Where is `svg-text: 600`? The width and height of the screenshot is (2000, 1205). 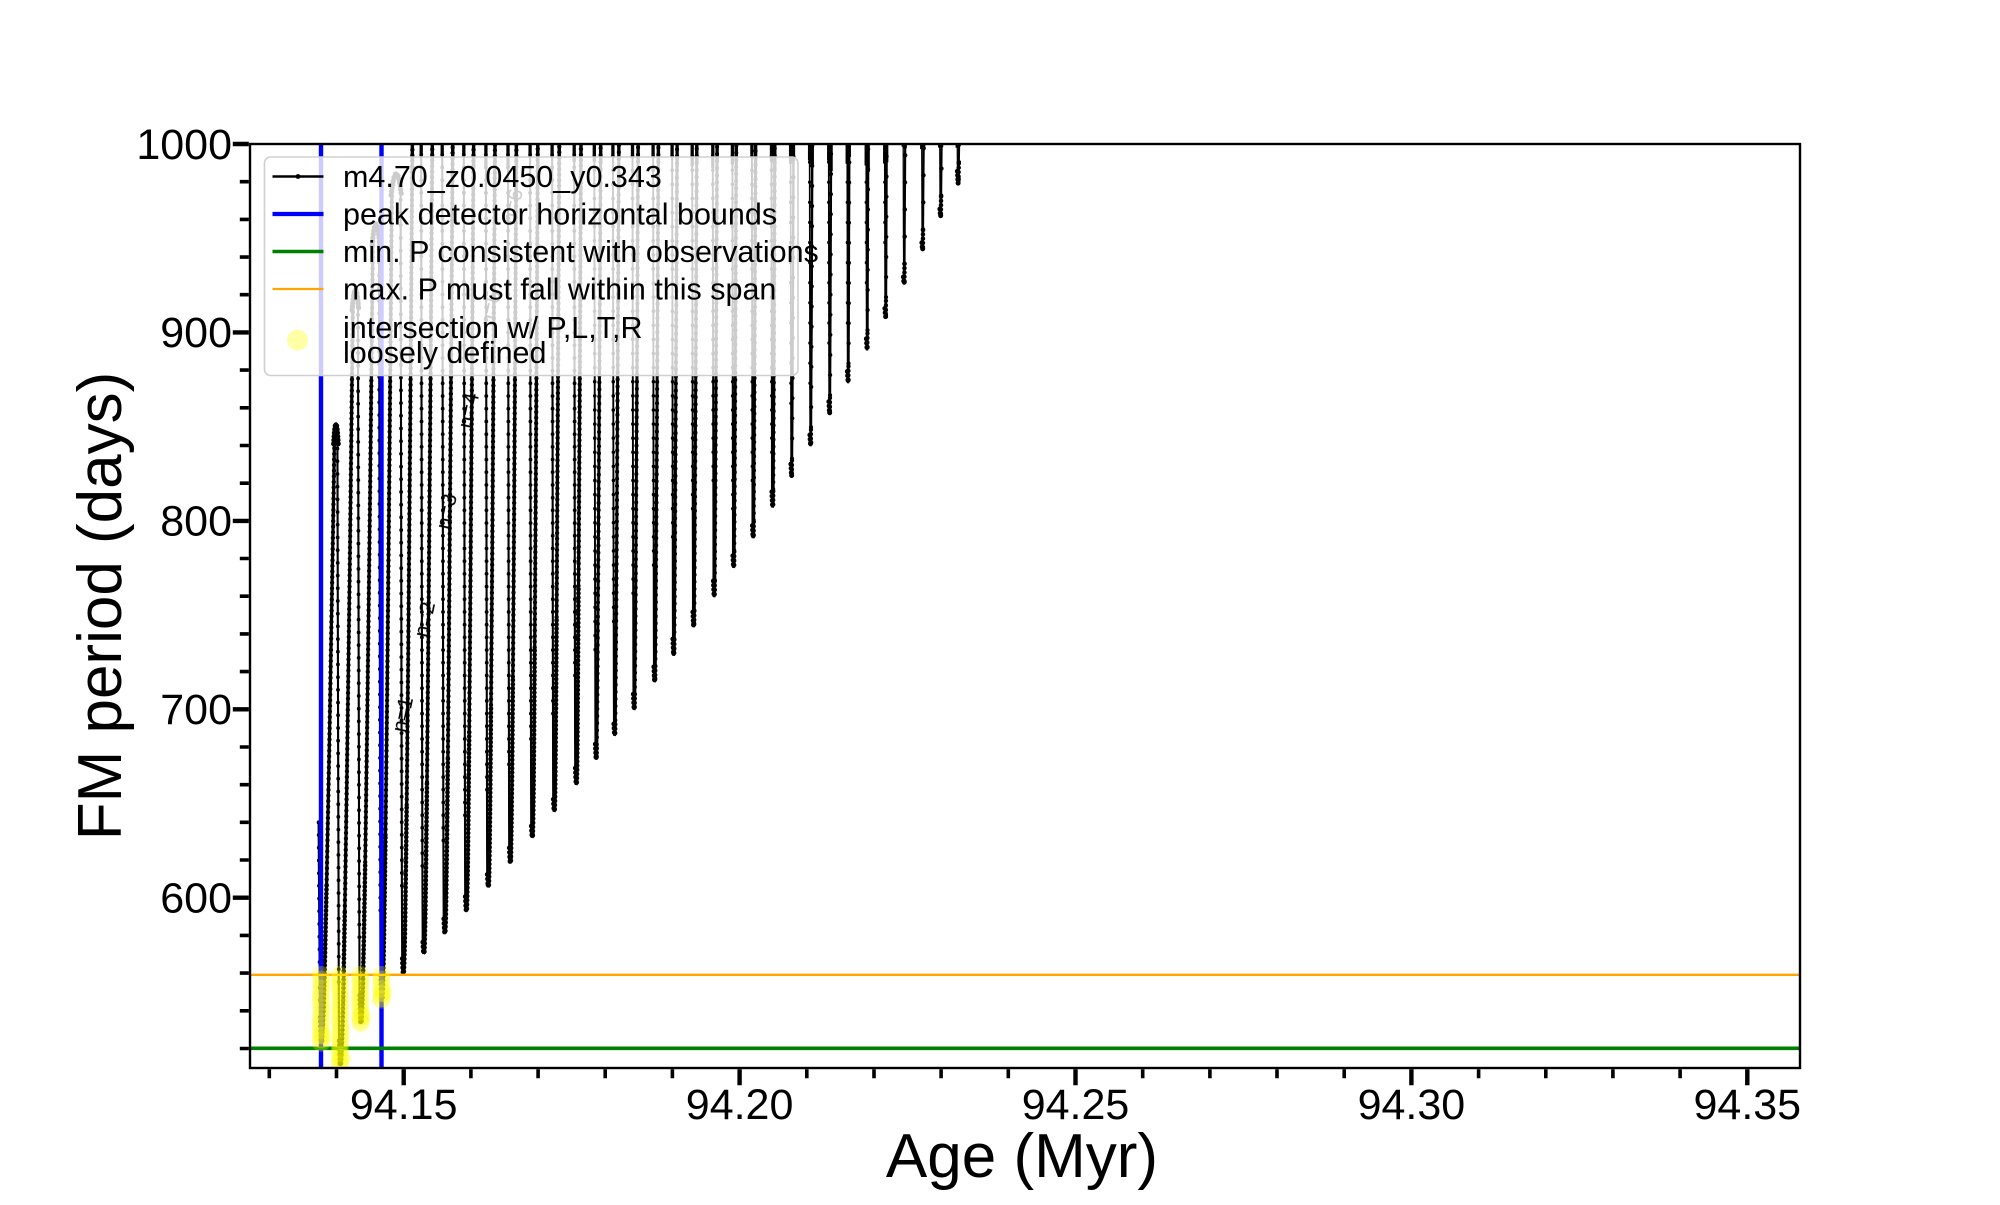 svg-text: 600 is located at coordinates (196, 899).